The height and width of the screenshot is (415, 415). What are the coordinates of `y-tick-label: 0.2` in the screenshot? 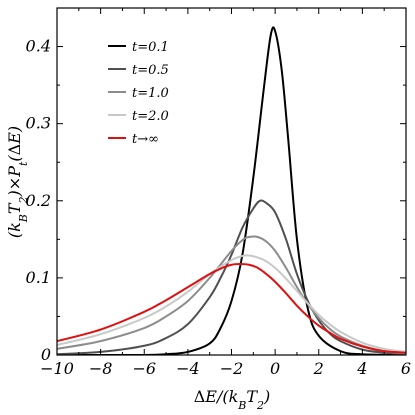 It's located at (38, 200).